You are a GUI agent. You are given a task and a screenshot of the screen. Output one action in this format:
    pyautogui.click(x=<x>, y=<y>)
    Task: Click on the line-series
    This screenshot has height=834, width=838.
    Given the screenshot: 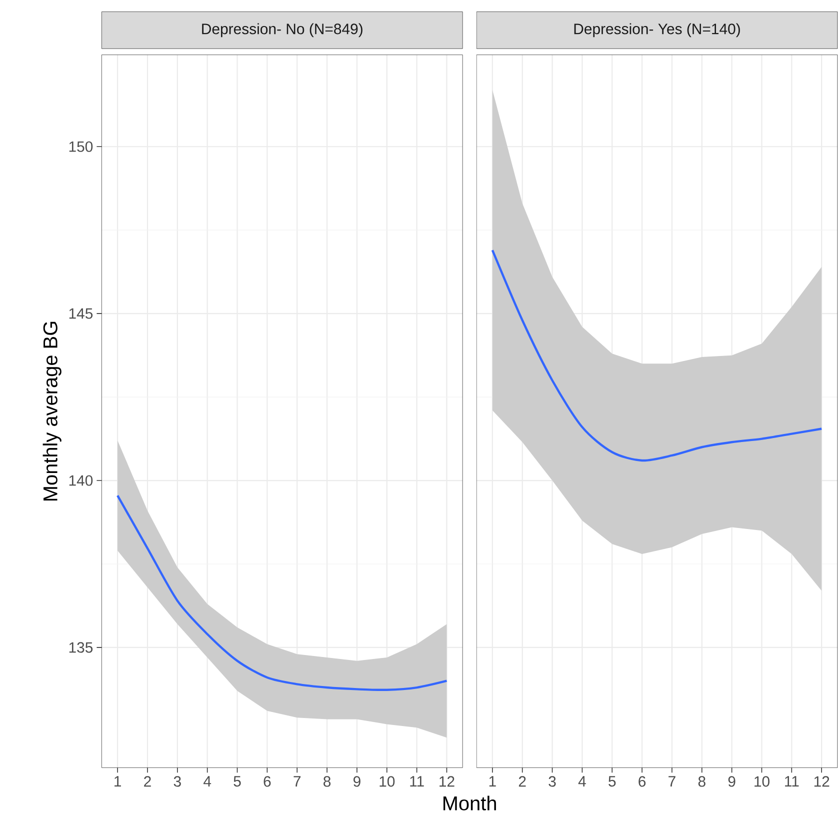 What is the action you would take?
    pyautogui.click(x=282, y=592)
    